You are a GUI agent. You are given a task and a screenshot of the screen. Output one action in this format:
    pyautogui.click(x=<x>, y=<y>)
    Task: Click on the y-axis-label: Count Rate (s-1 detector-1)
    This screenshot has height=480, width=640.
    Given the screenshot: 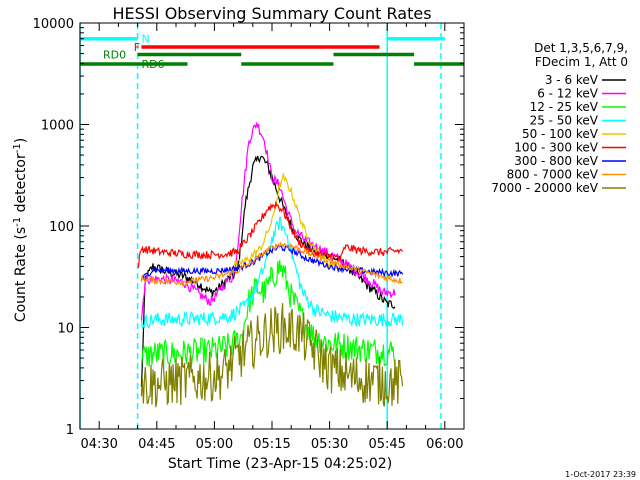 What is the action you would take?
    pyautogui.click(x=20, y=230)
    